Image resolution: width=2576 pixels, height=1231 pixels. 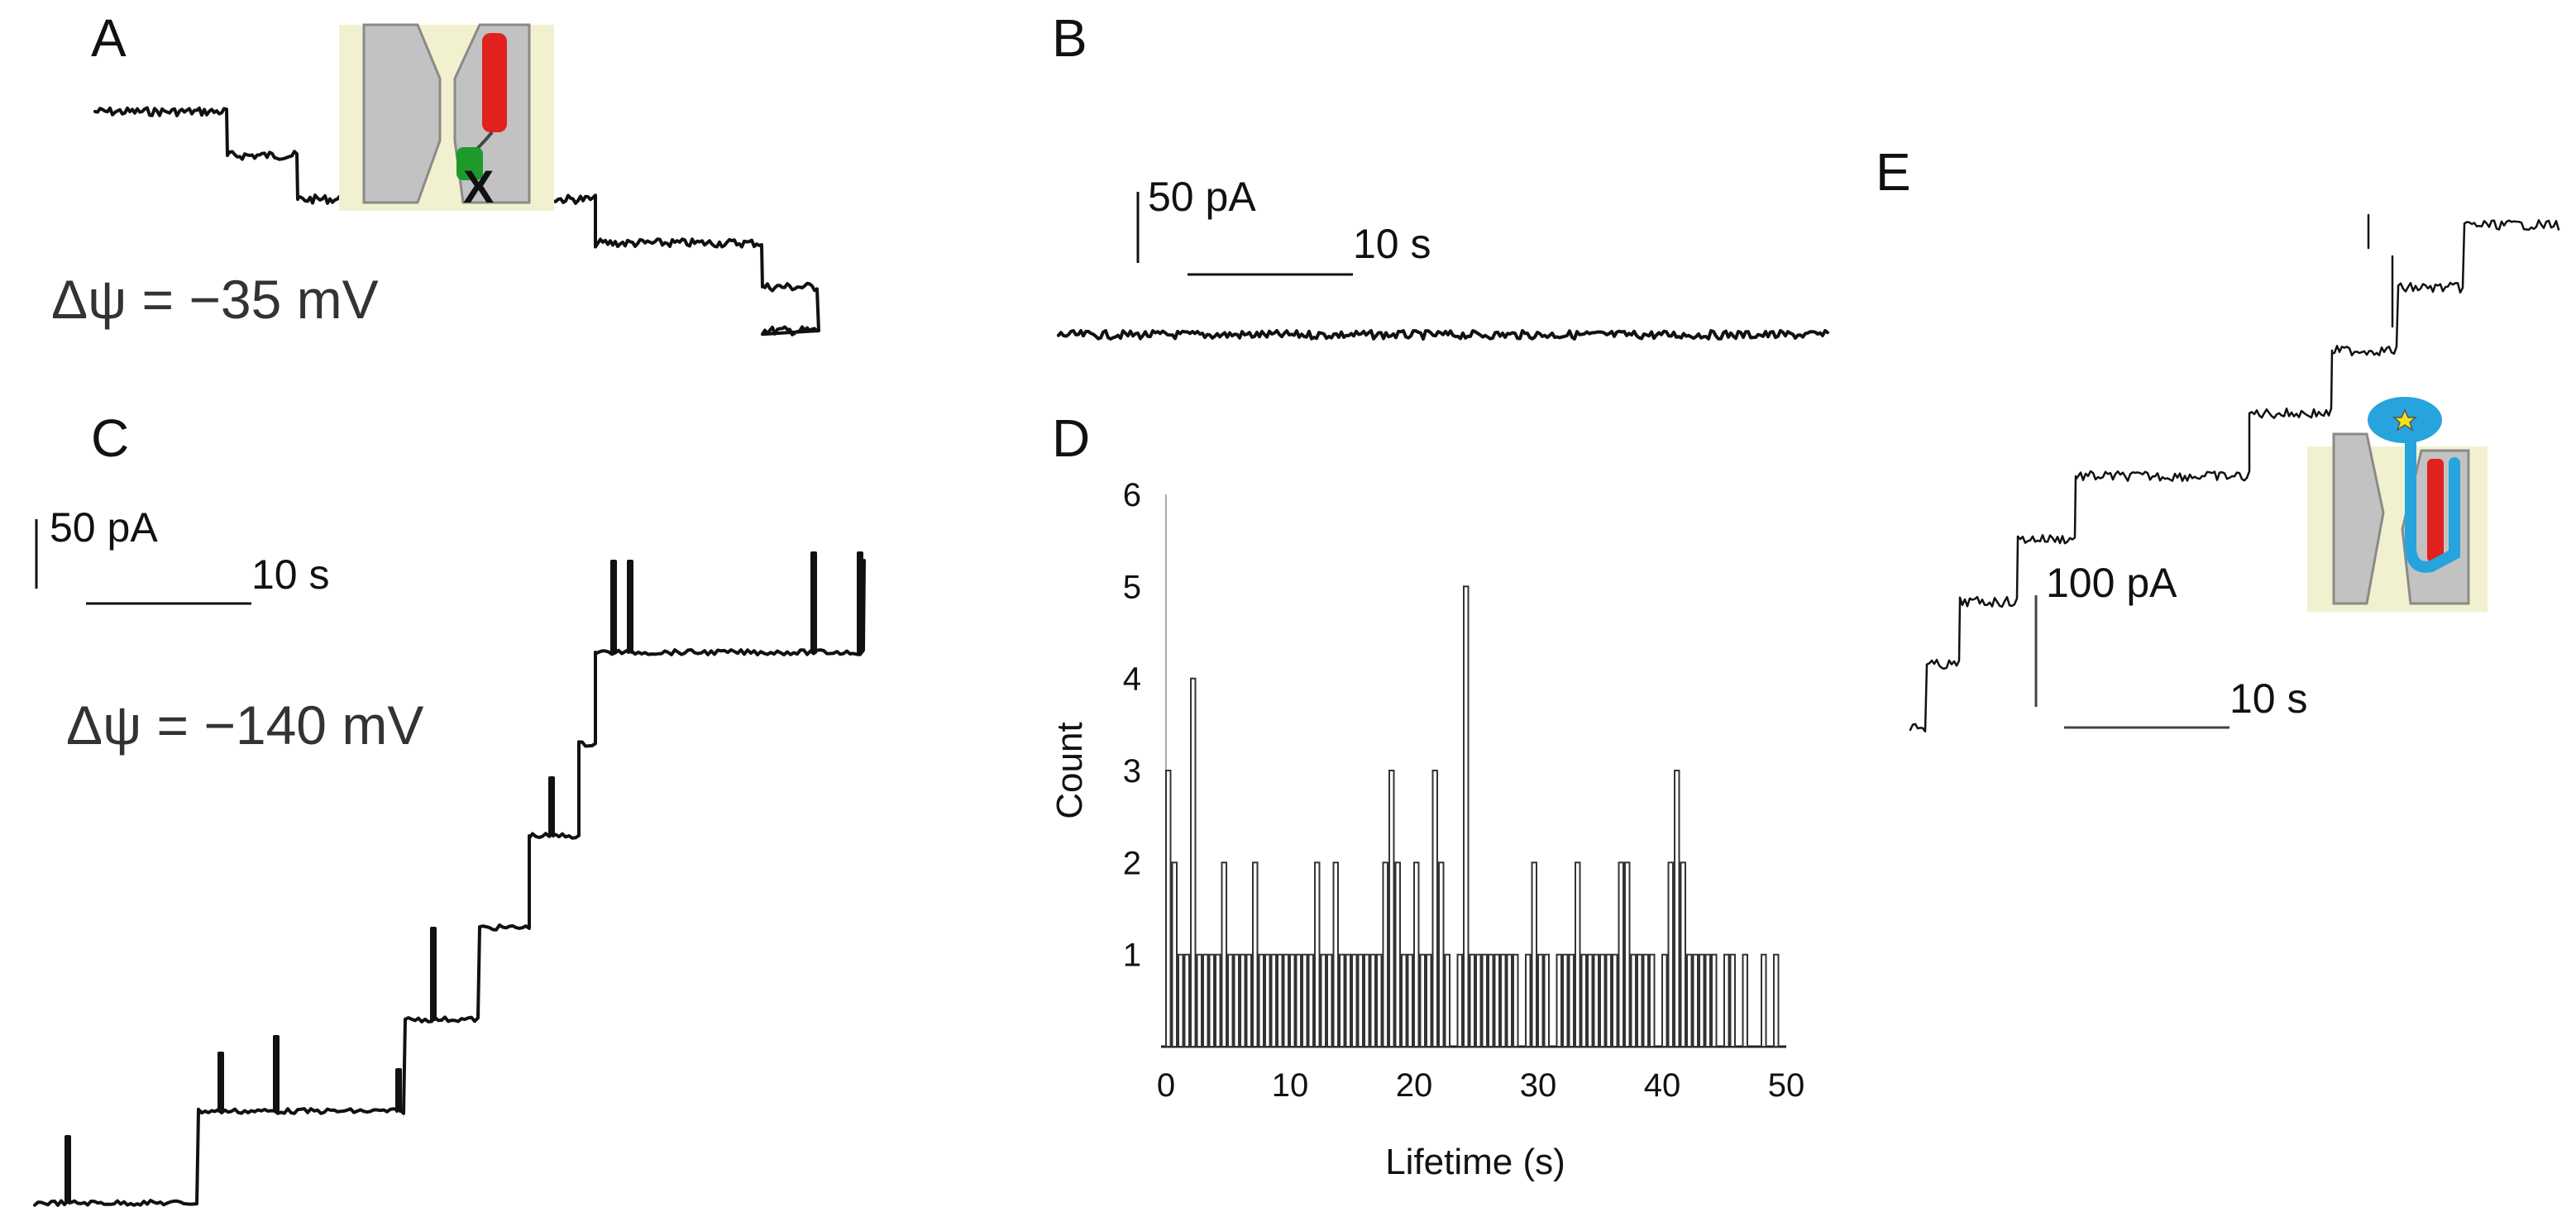 What do you see at coordinates (2435, 510) in the screenshot?
I see `red-helix` at bounding box center [2435, 510].